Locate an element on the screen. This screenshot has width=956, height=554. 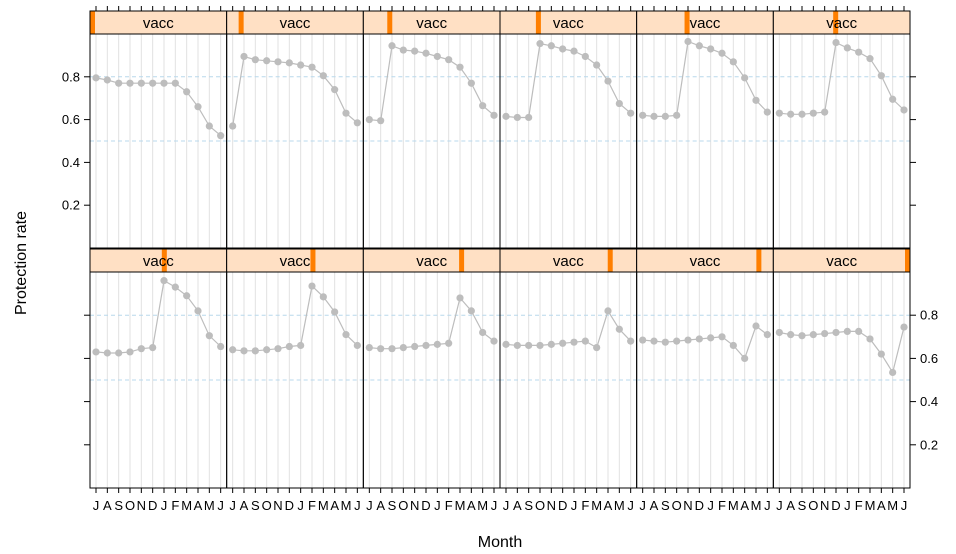
x-tick-label: F is located at coordinates (312, 505).